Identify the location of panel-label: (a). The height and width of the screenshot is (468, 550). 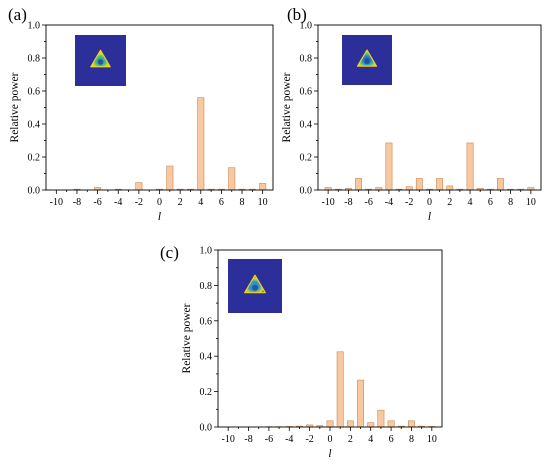
(17, 14).